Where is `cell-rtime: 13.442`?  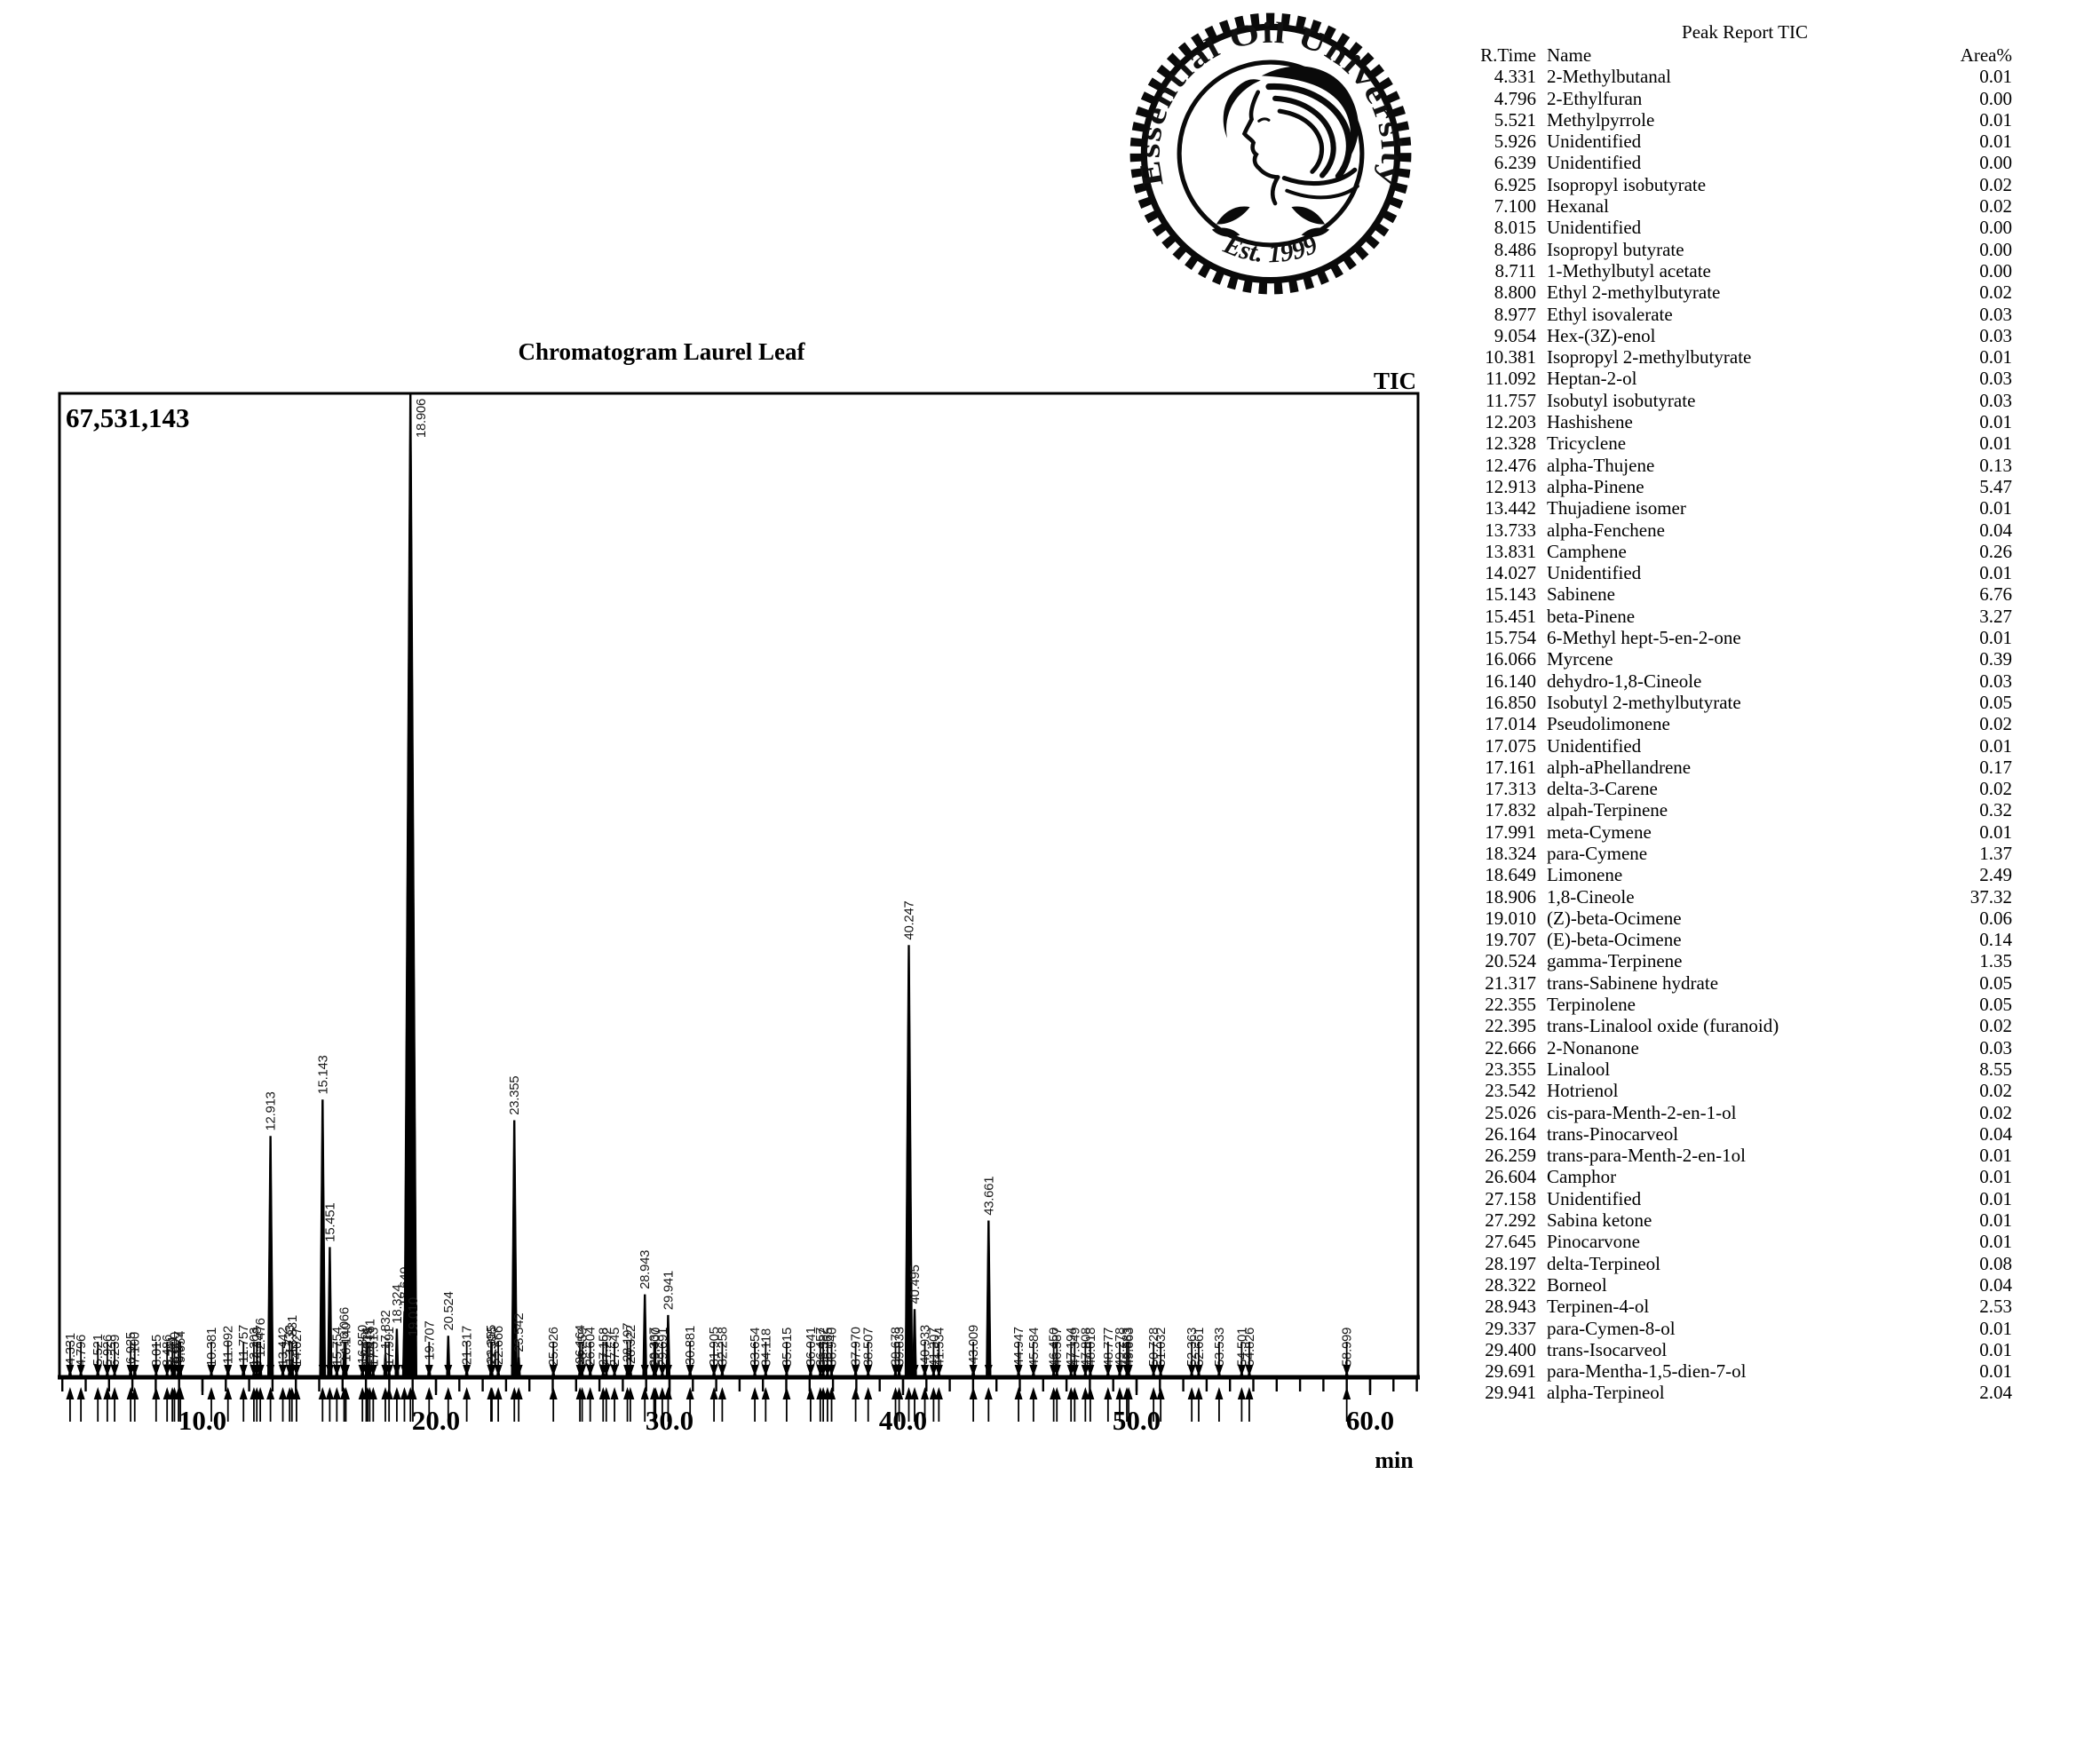
cell-rtime: 13.442 is located at coordinates (1510, 508).